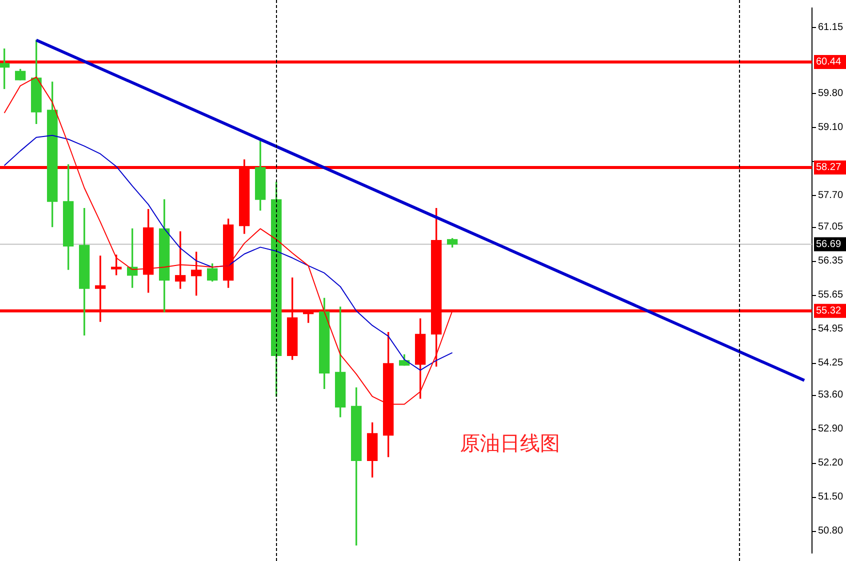  Describe the element at coordinates (831, 93) in the screenshot. I see `y-tick-label: 59.80` at that location.